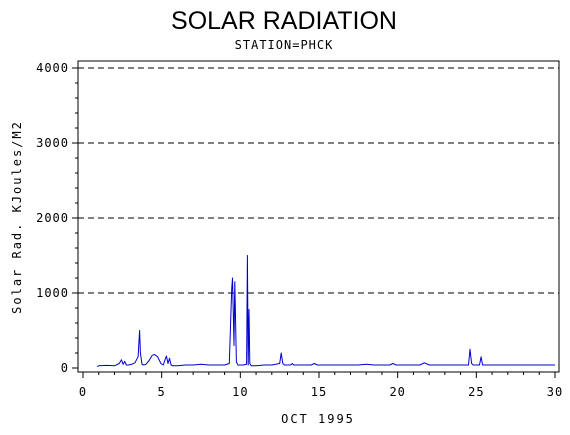  Describe the element at coordinates (284, 21) in the screenshot. I see `chart-title: SOLAR RADIATION` at that location.